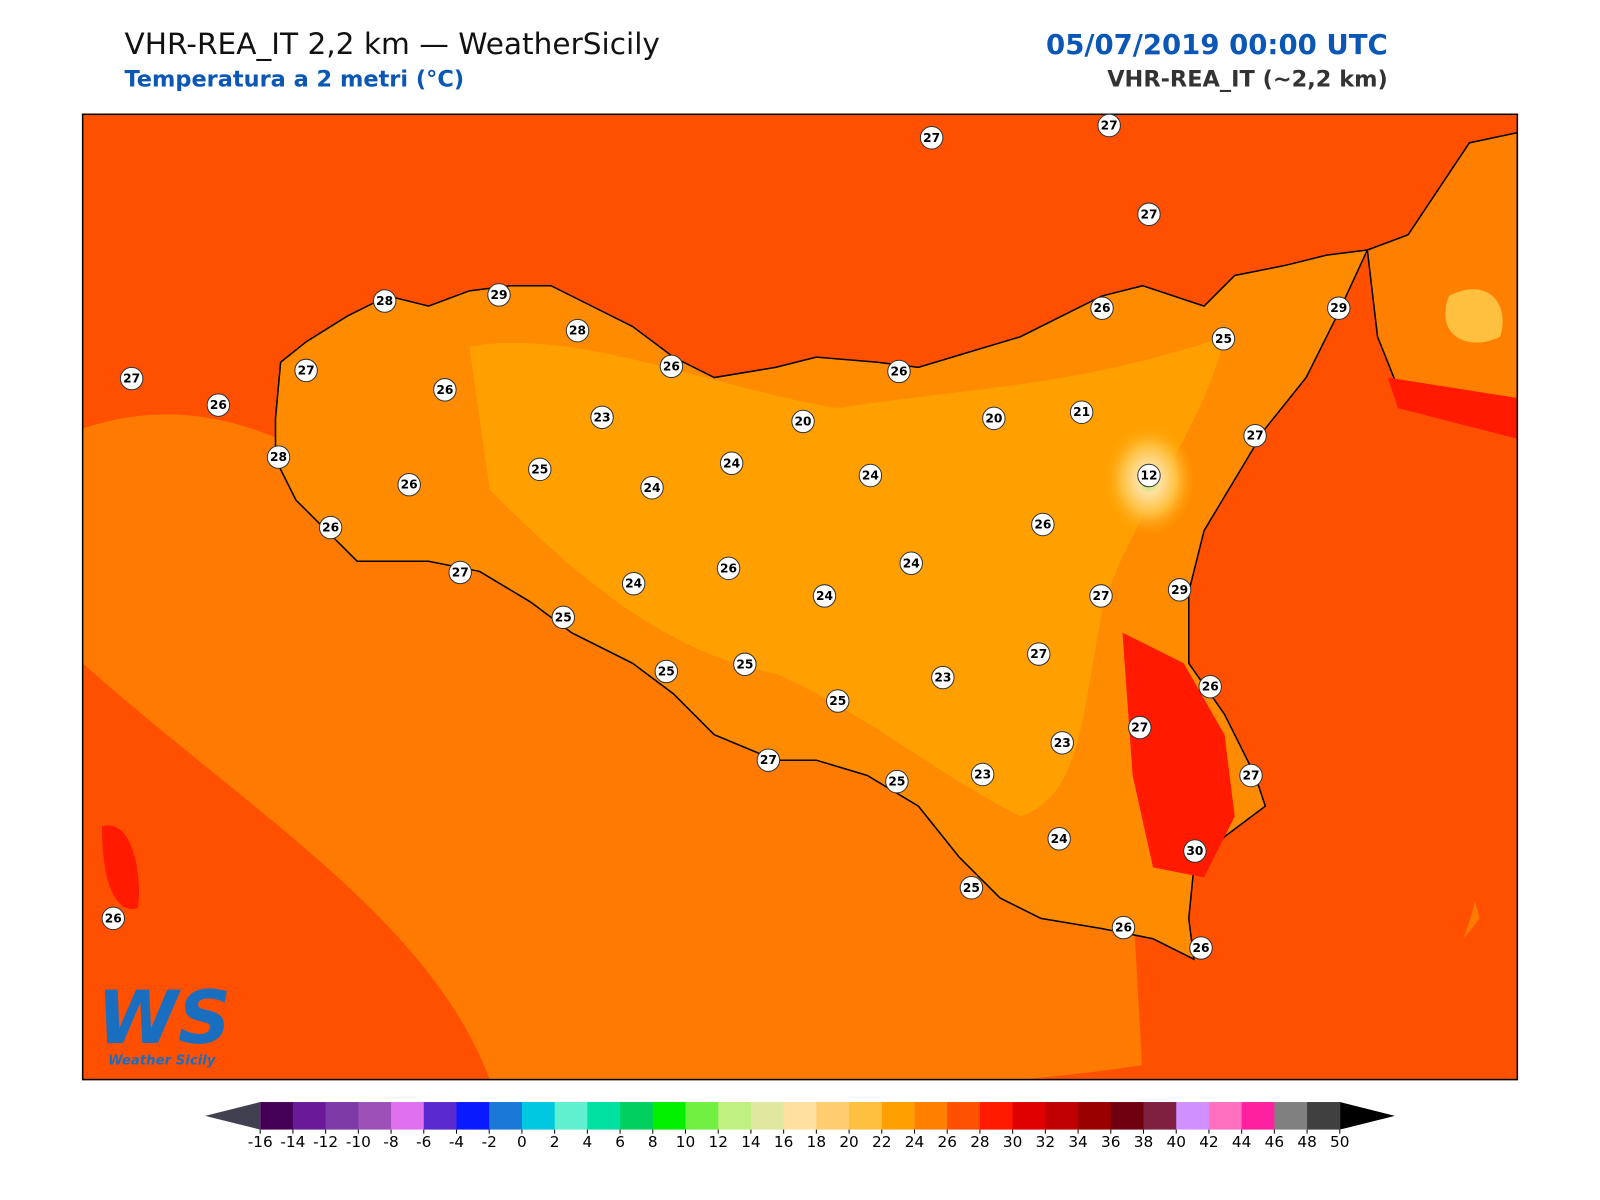  I want to click on subtitle: Temperatura a 2 metri (°C), so click(294, 80).